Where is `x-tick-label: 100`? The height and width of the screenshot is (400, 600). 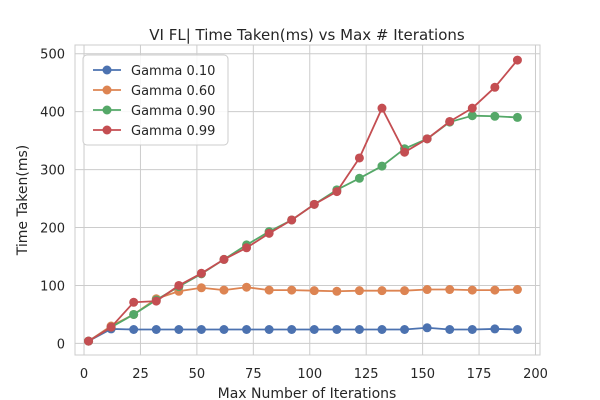
x-tick-label: 100 is located at coordinates (309, 374).